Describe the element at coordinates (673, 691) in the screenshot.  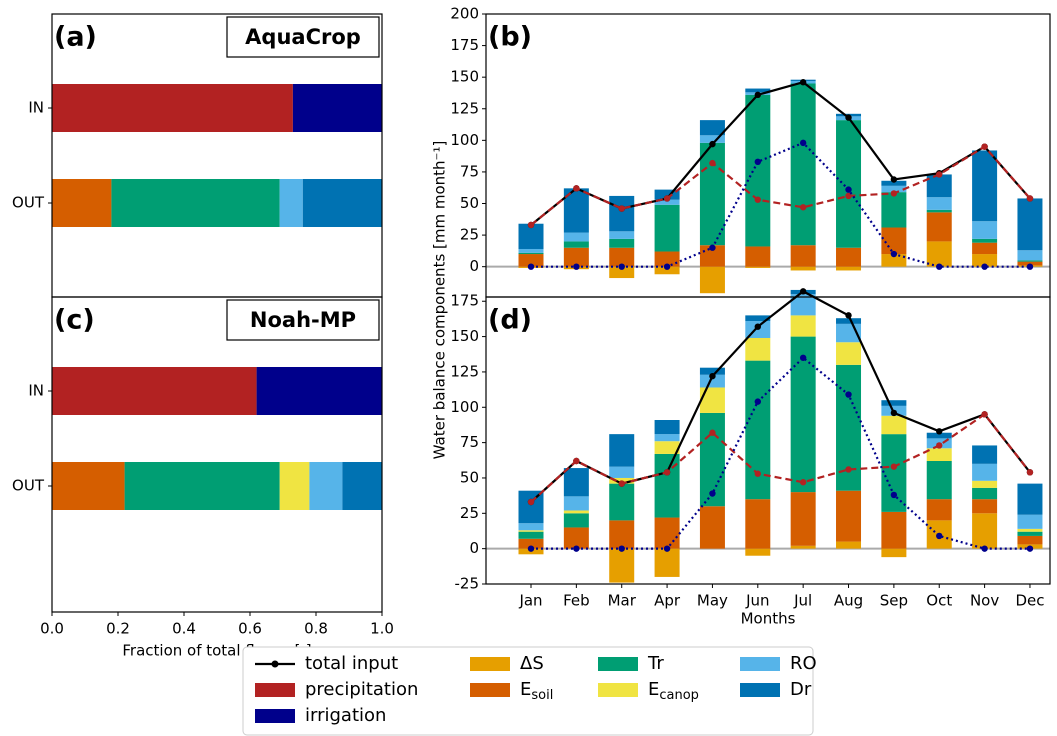
I see `legend-label: Ecanop` at that location.